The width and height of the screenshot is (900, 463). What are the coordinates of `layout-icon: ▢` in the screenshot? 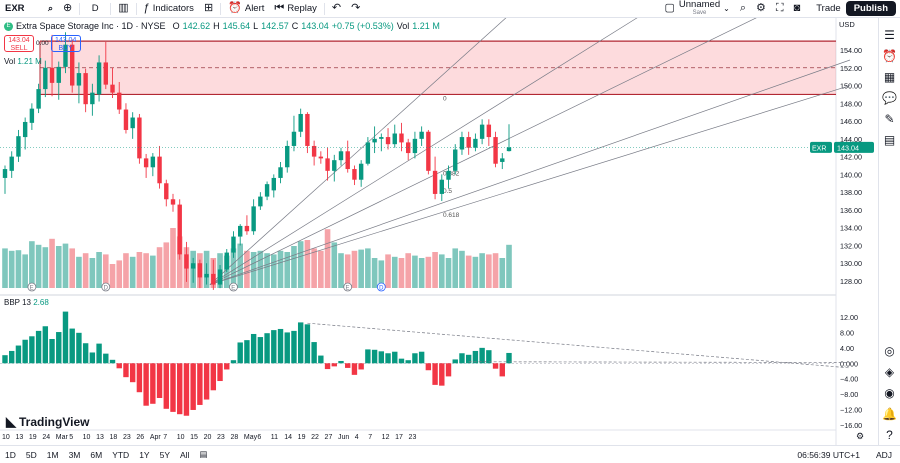 It's located at (669, 8).